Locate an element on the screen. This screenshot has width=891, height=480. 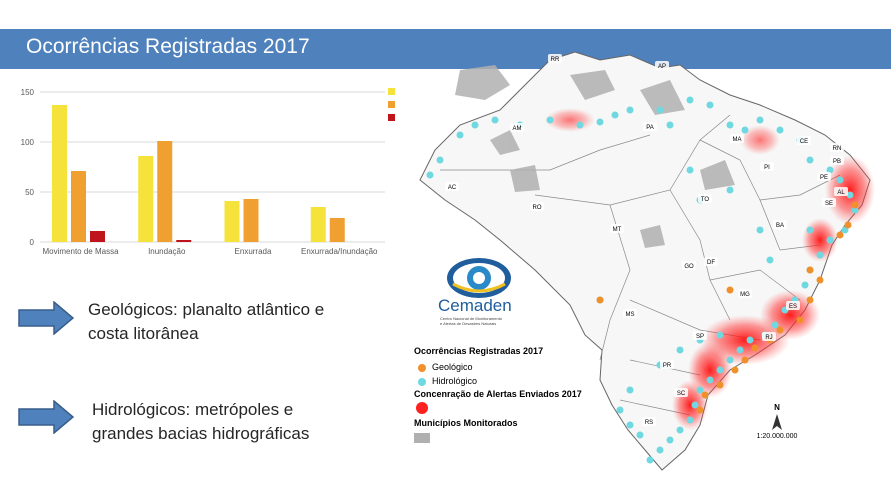
state-label-se: SE is located at coordinates (829, 204).